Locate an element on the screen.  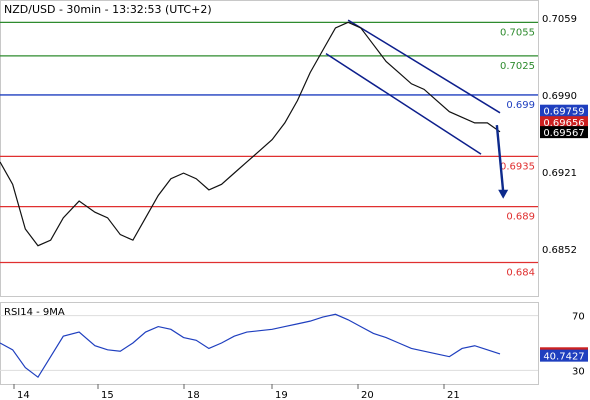
rsi-tick-label: 30 is located at coordinates (578, 371).